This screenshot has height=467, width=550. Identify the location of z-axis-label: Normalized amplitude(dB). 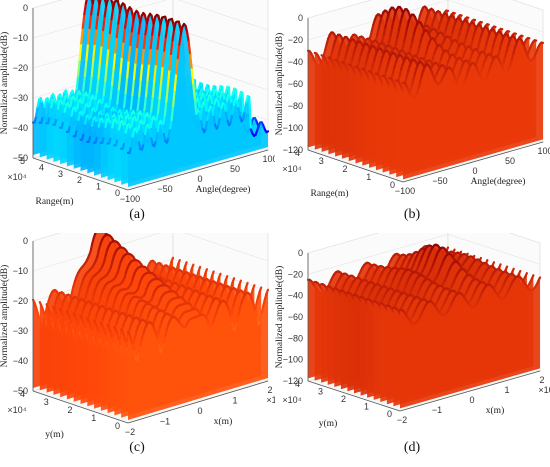
(5, 83).